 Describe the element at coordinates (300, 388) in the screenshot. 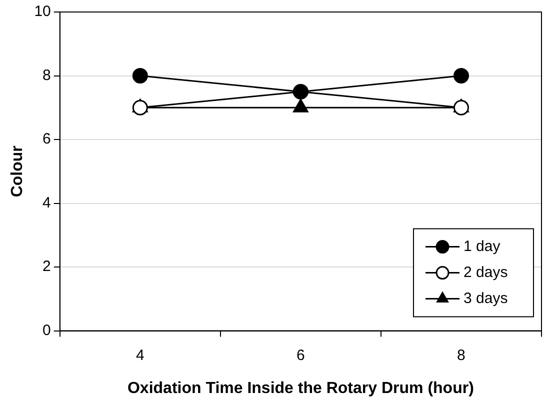

I see `x-axis-title: Oxidation Time Inside the Rotary Drum (hour)` at that location.